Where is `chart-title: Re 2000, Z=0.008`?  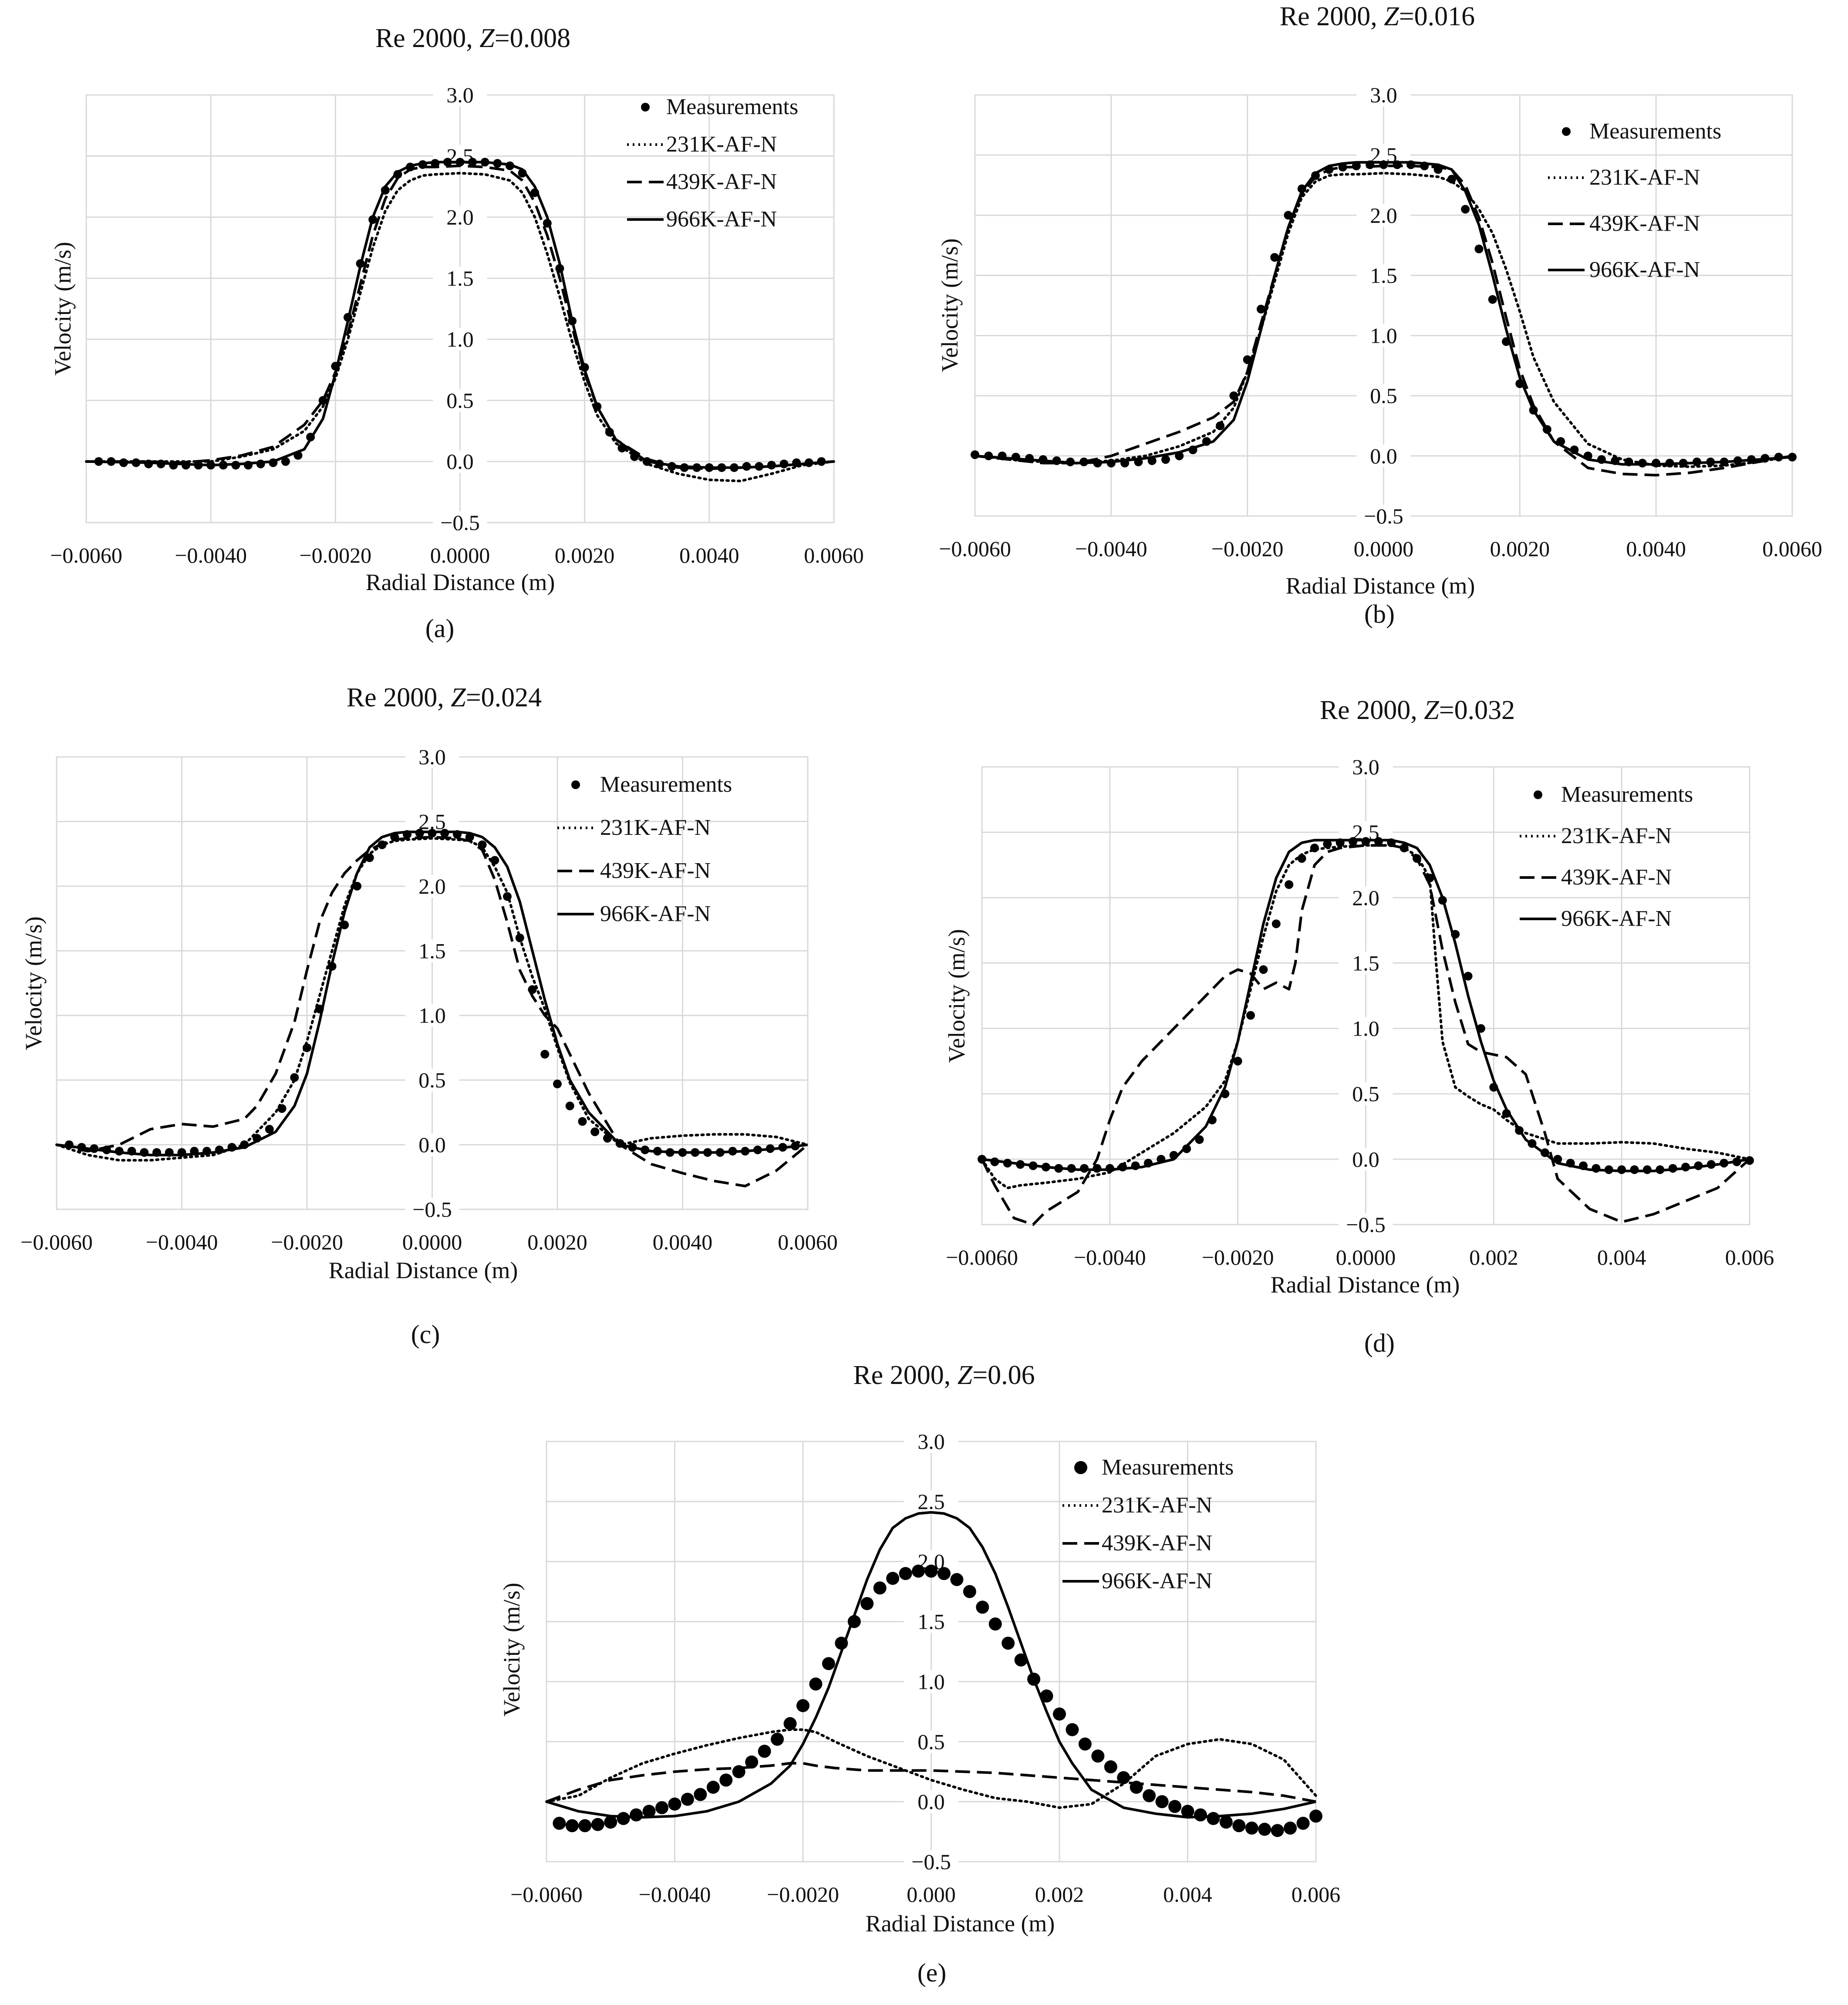
chart-title: Re 2000, Z=0.008 is located at coordinates (473, 38).